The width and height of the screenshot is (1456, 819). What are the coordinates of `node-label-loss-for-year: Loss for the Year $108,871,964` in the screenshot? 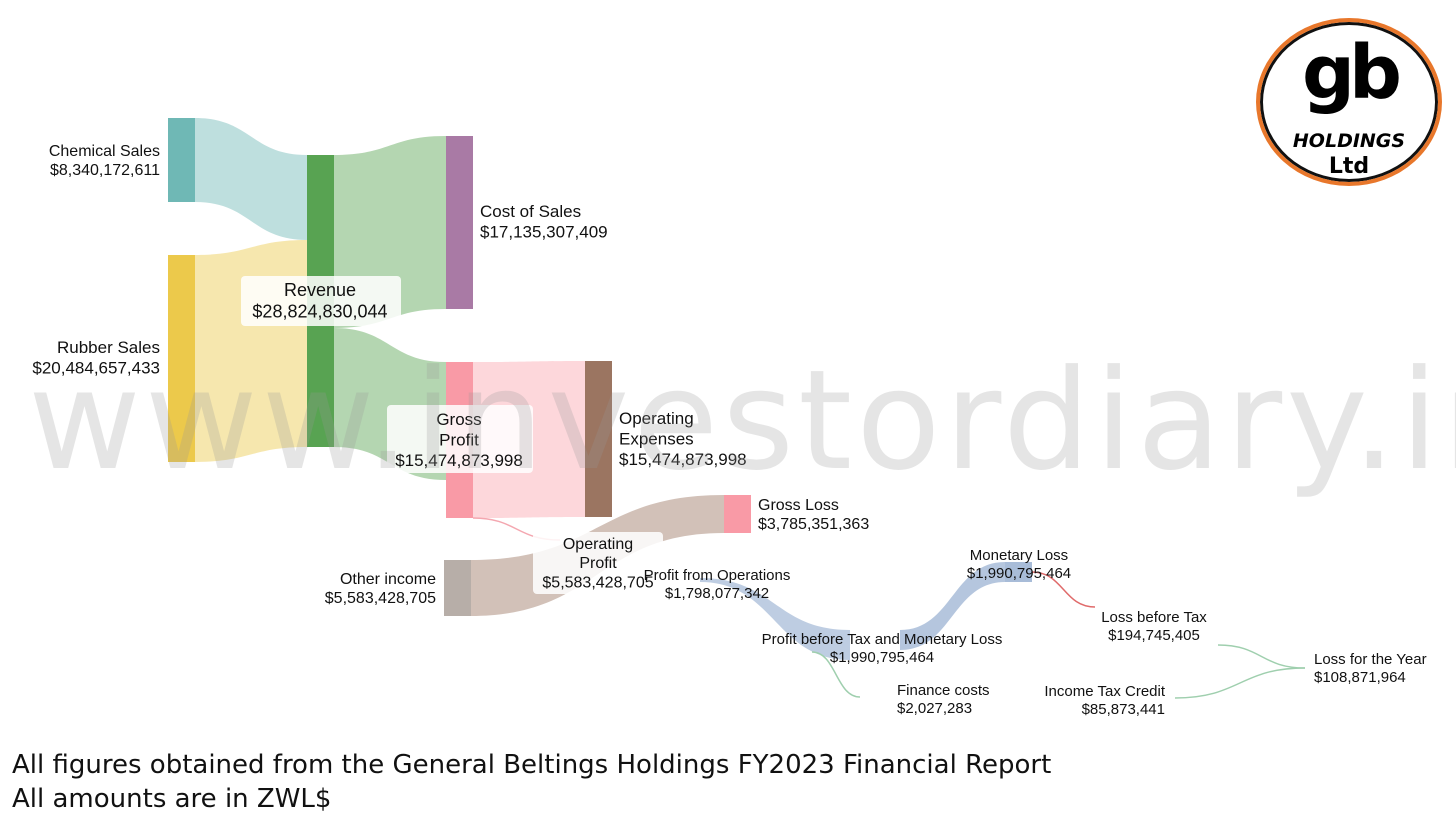 It's located at (1370, 668).